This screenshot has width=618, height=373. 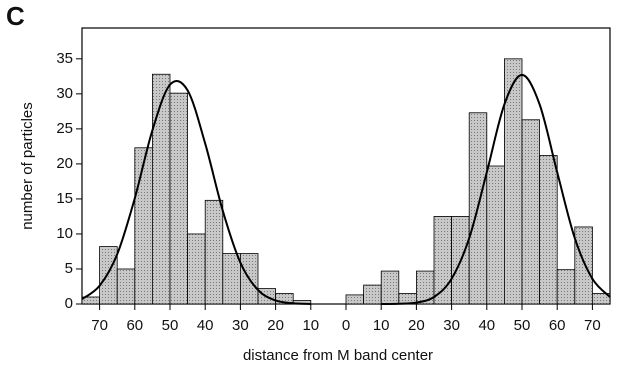 What do you see at coordinates (64, 233) in the screenshot?
I see `y-tick-label: 10` at bounding box center [64, 233].